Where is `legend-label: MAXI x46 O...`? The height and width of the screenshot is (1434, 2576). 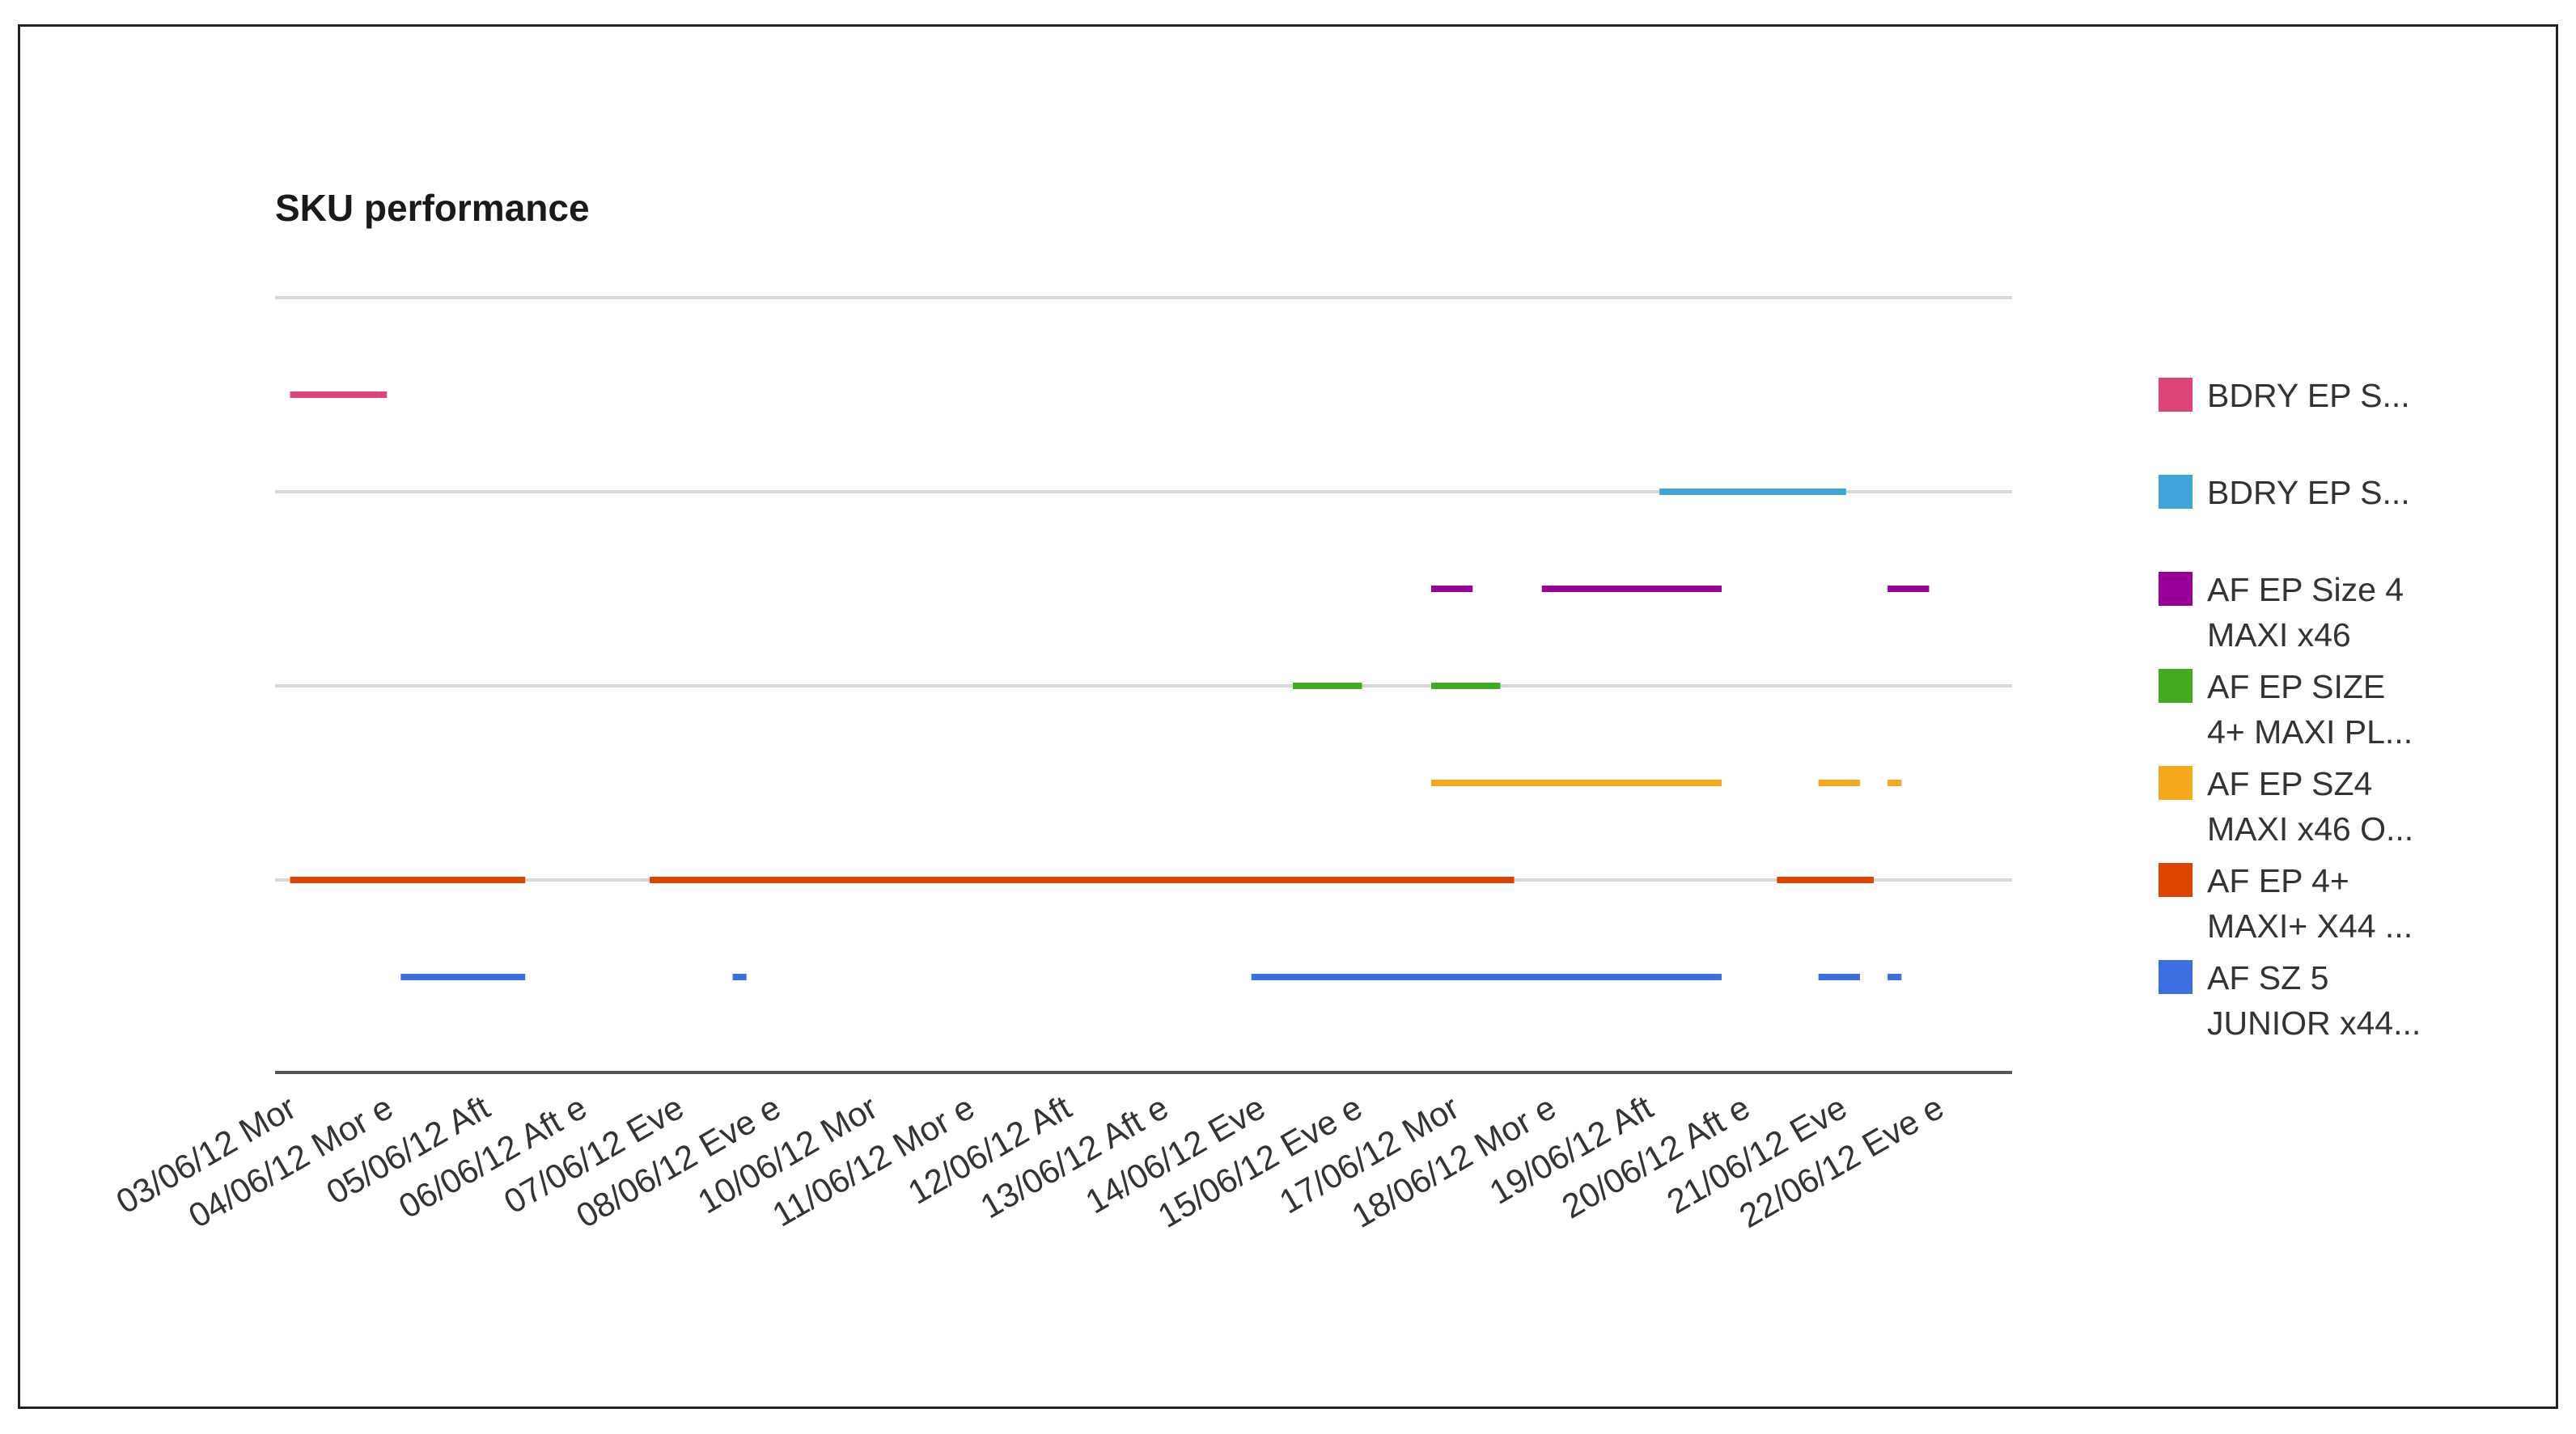
legend-label: MAXI x46 O... is located at coordinates (2310, 829).